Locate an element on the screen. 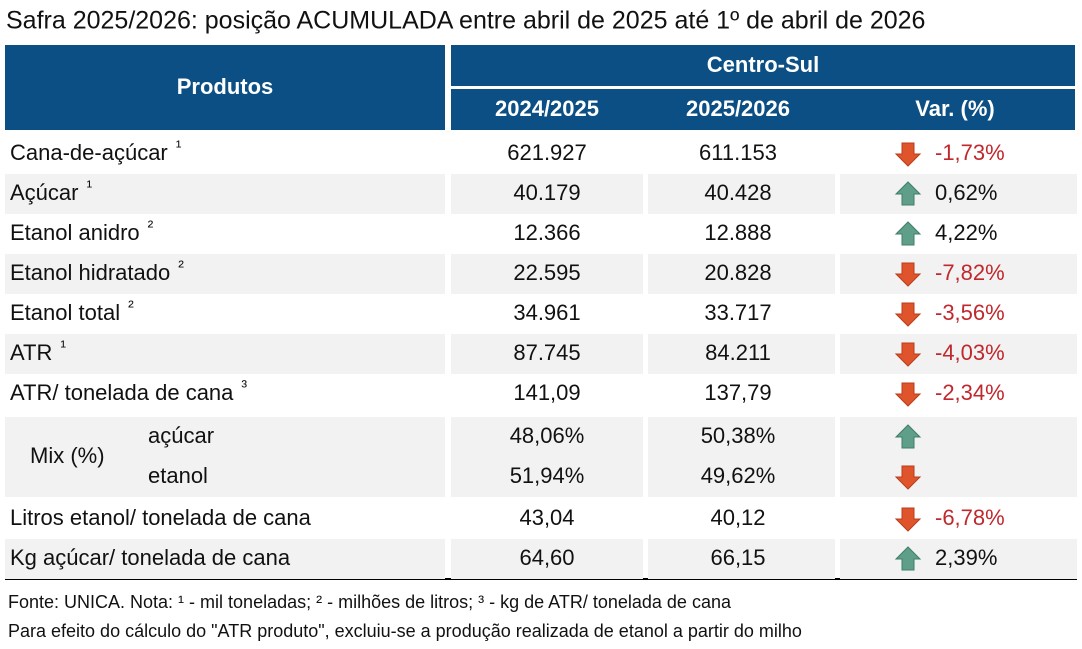  cell-value: 50,38% is located at coordinates (738, 435).